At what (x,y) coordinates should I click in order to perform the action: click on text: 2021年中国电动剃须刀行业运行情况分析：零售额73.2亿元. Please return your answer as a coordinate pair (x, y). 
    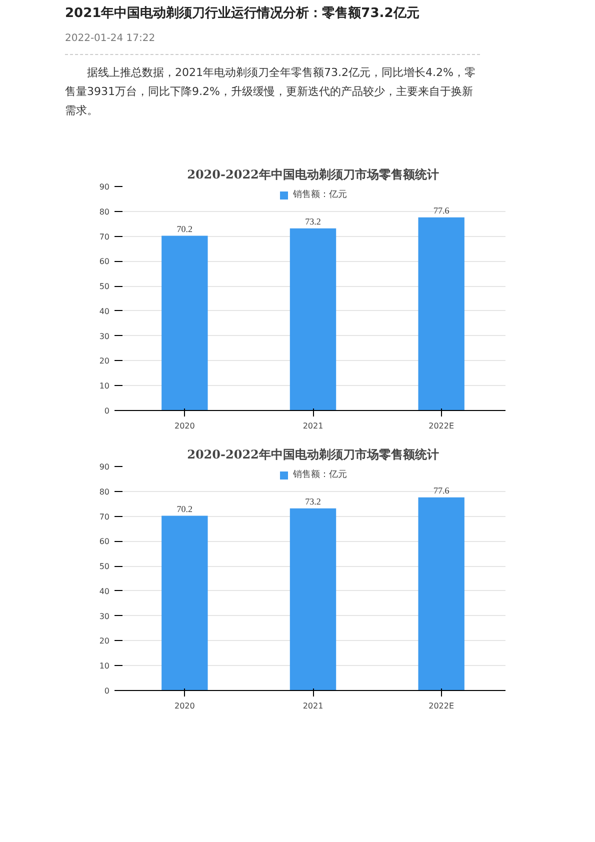
    Looking at the image, I should click on (242, 14).